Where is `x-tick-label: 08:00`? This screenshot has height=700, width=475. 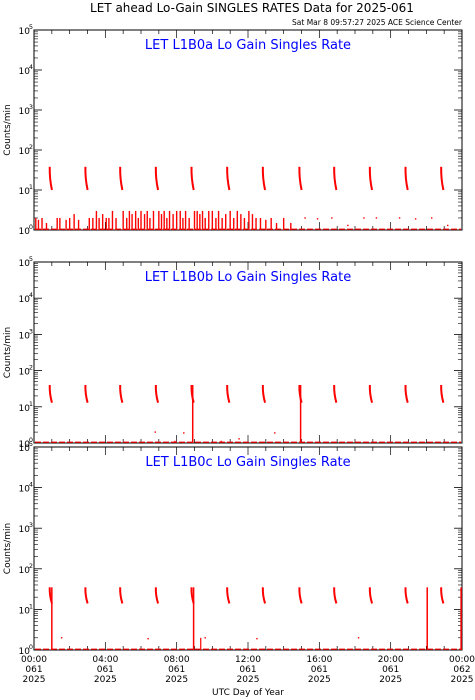 x-tick-label: 08:00 is located at coordinates (177, 660).